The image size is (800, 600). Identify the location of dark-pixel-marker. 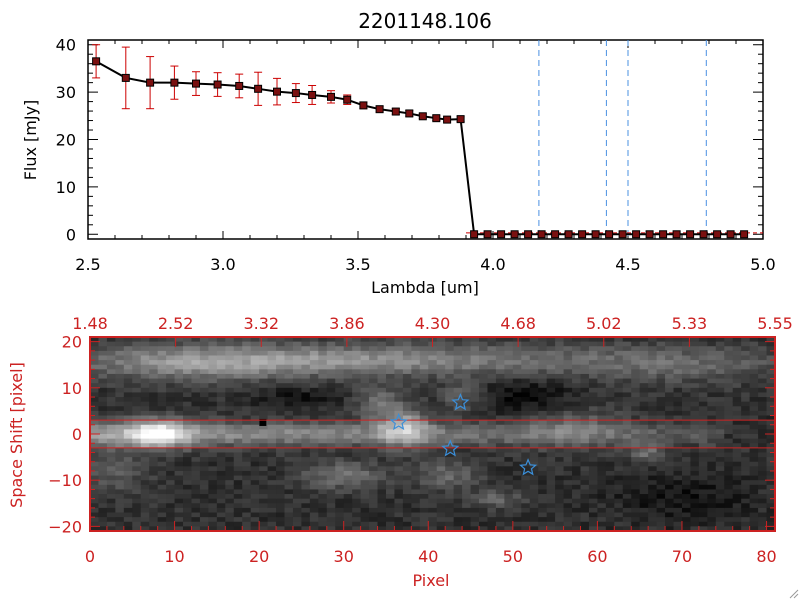
(263, 422).